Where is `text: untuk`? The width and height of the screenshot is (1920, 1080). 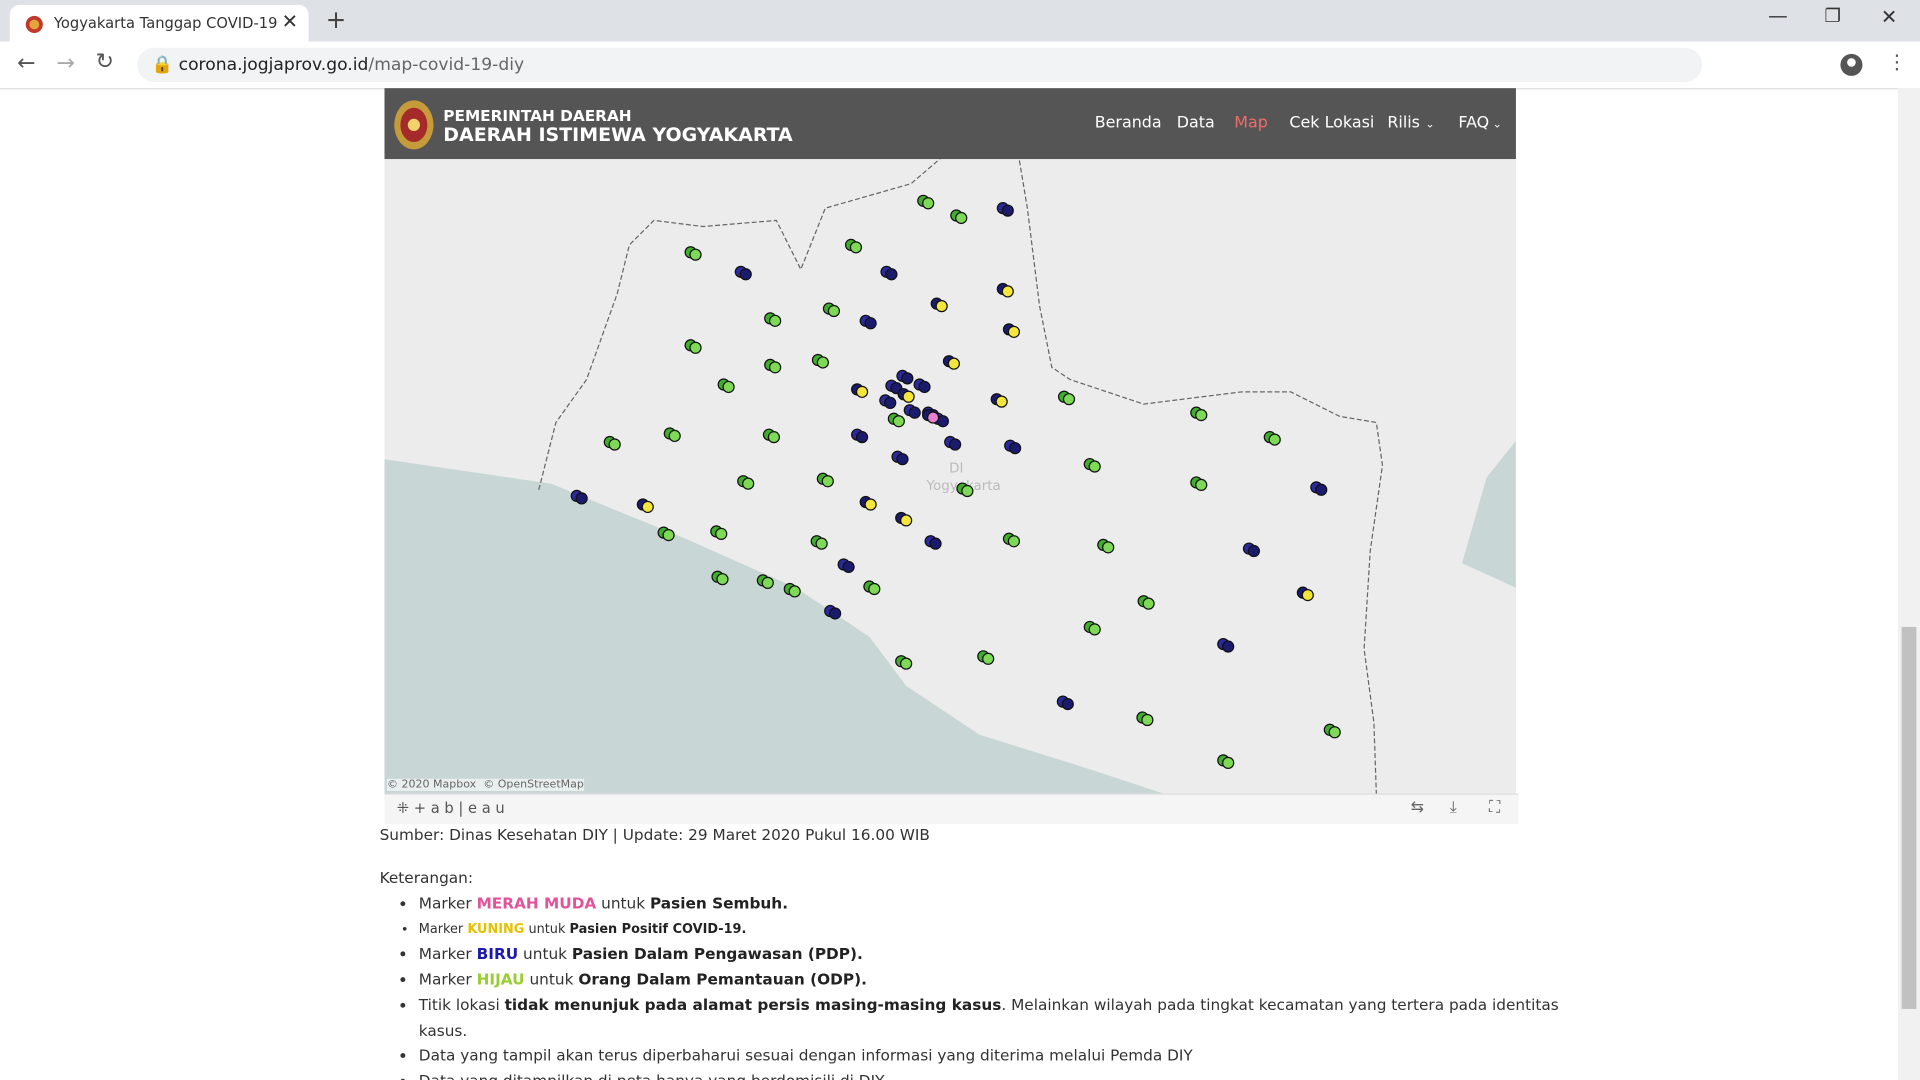 text: untuk is located at coordinates (545, 953).